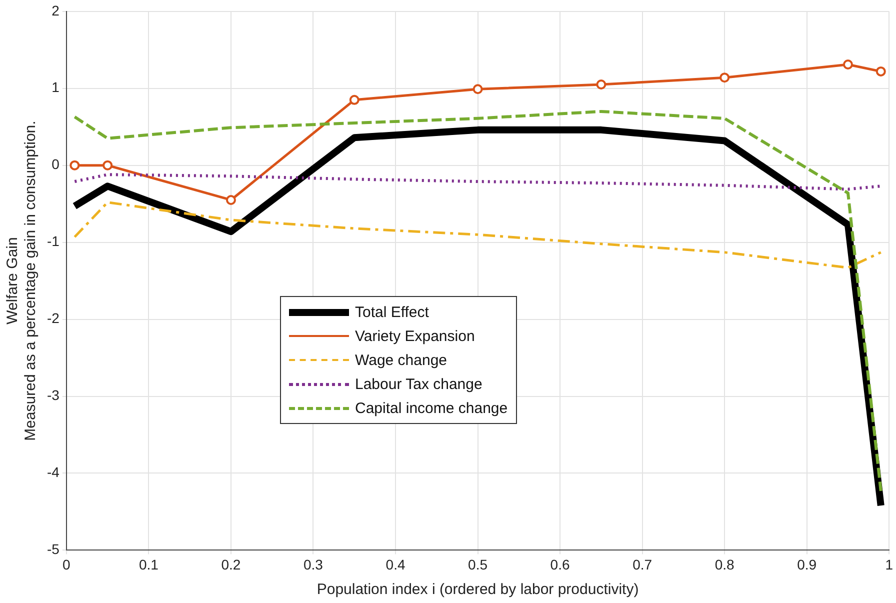 The image size is (896, 603). Describe the element at coordinates (401, 360) in the screenshot. I see `legend-label: Wage change` at that location.